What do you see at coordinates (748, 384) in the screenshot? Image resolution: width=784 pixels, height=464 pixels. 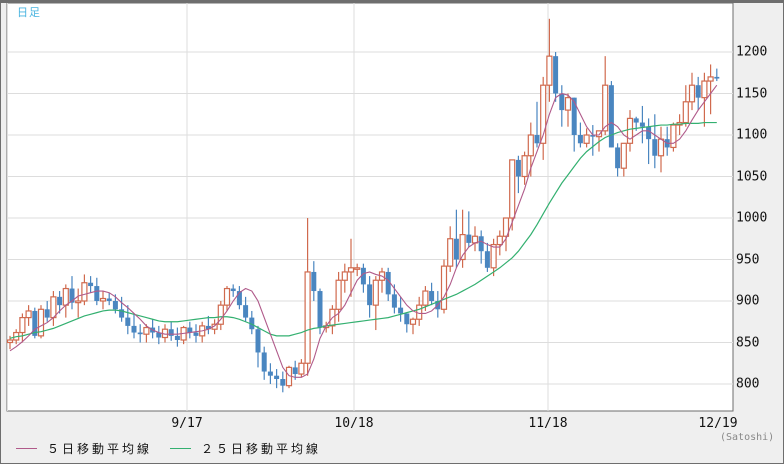 I see `y-tick-label: 800` at bounding box center [748, 384].